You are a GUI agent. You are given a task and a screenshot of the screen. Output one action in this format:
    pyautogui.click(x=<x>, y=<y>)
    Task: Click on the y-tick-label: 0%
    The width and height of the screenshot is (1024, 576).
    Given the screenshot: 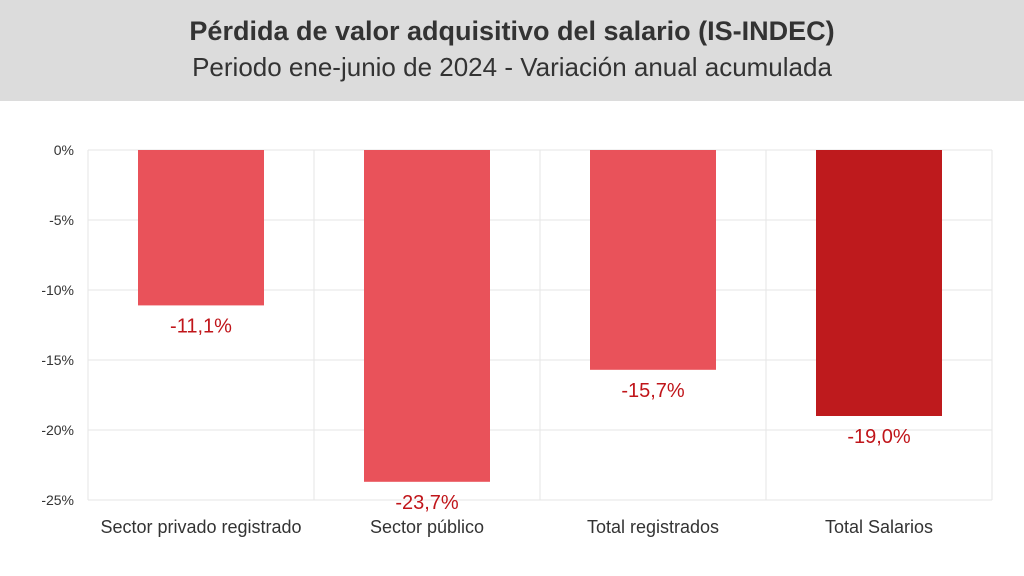 What is the action you would take?
    pyautogui.click(x=64, y=150)
    